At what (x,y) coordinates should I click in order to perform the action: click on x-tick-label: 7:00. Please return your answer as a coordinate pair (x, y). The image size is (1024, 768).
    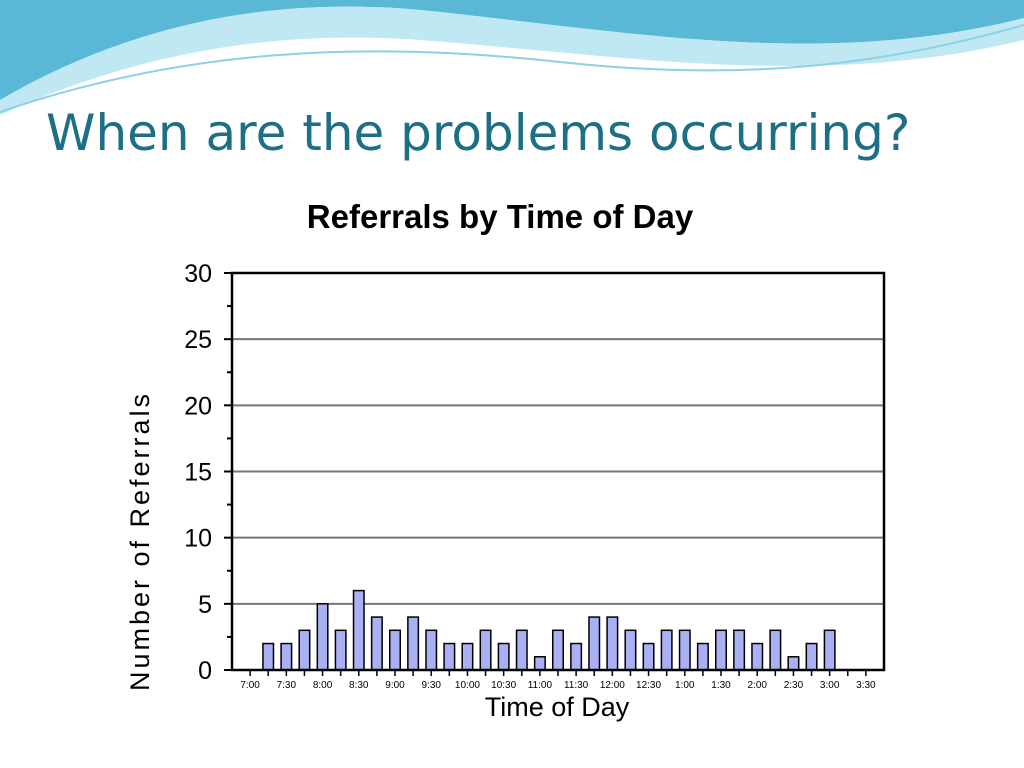
    Looking at the image, I should click on (250, 685).